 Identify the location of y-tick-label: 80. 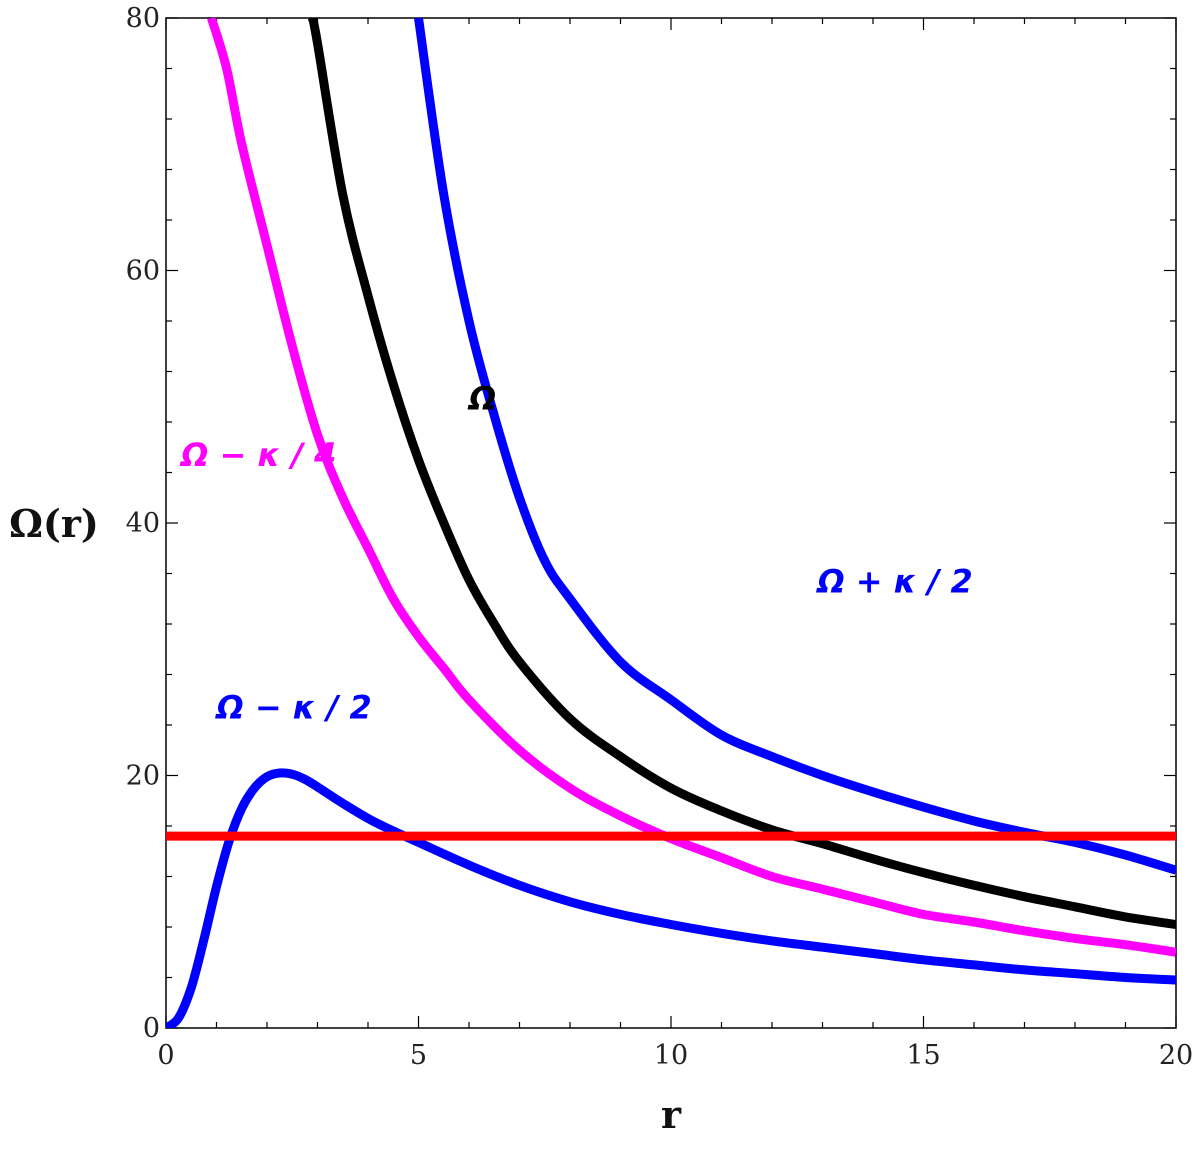
(143, 18).